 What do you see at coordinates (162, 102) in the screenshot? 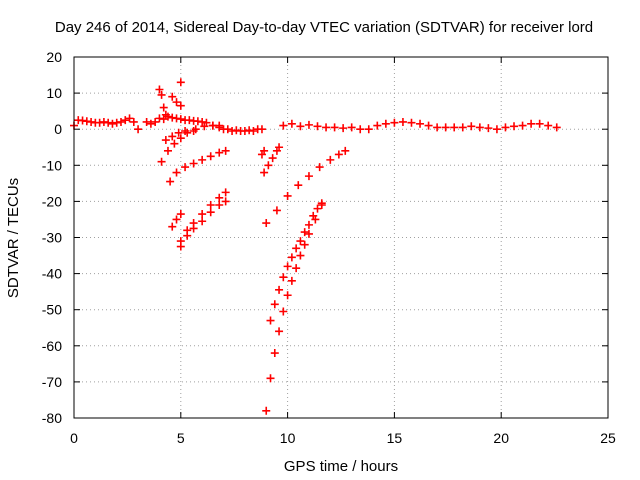
I see `series-spike-4h` at bounding box center [162, 102].